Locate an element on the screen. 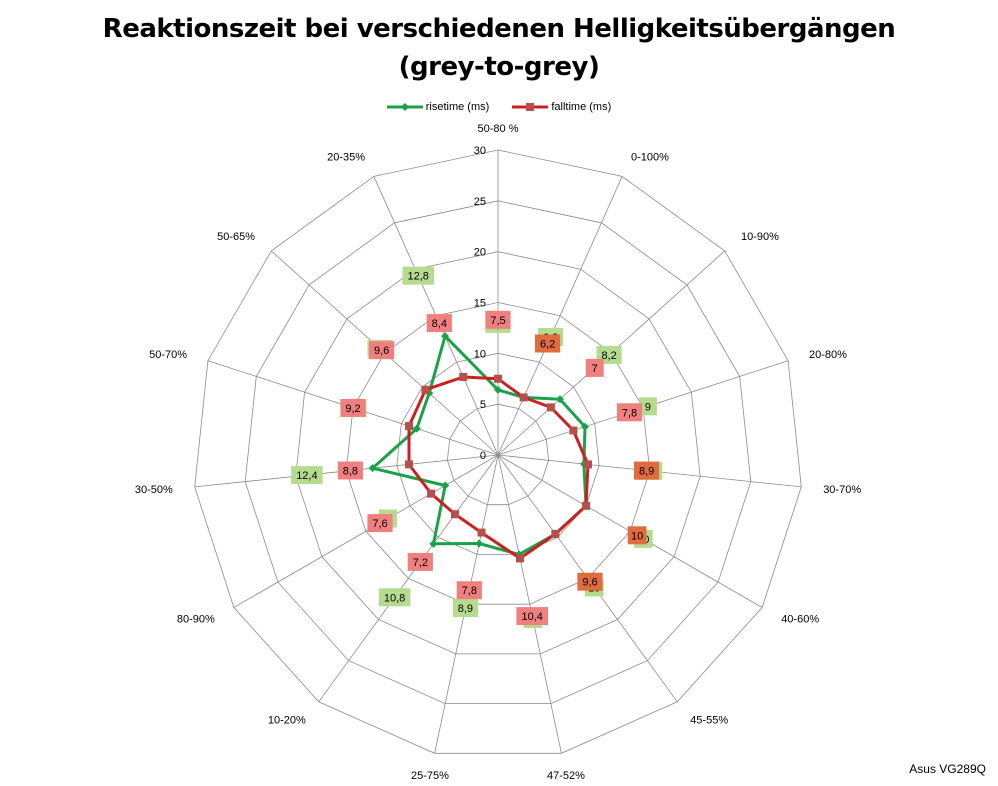 The width and height of the screenshot is (998, 786). data-label-fall: 8,8 is located at coordinates (350, 472).